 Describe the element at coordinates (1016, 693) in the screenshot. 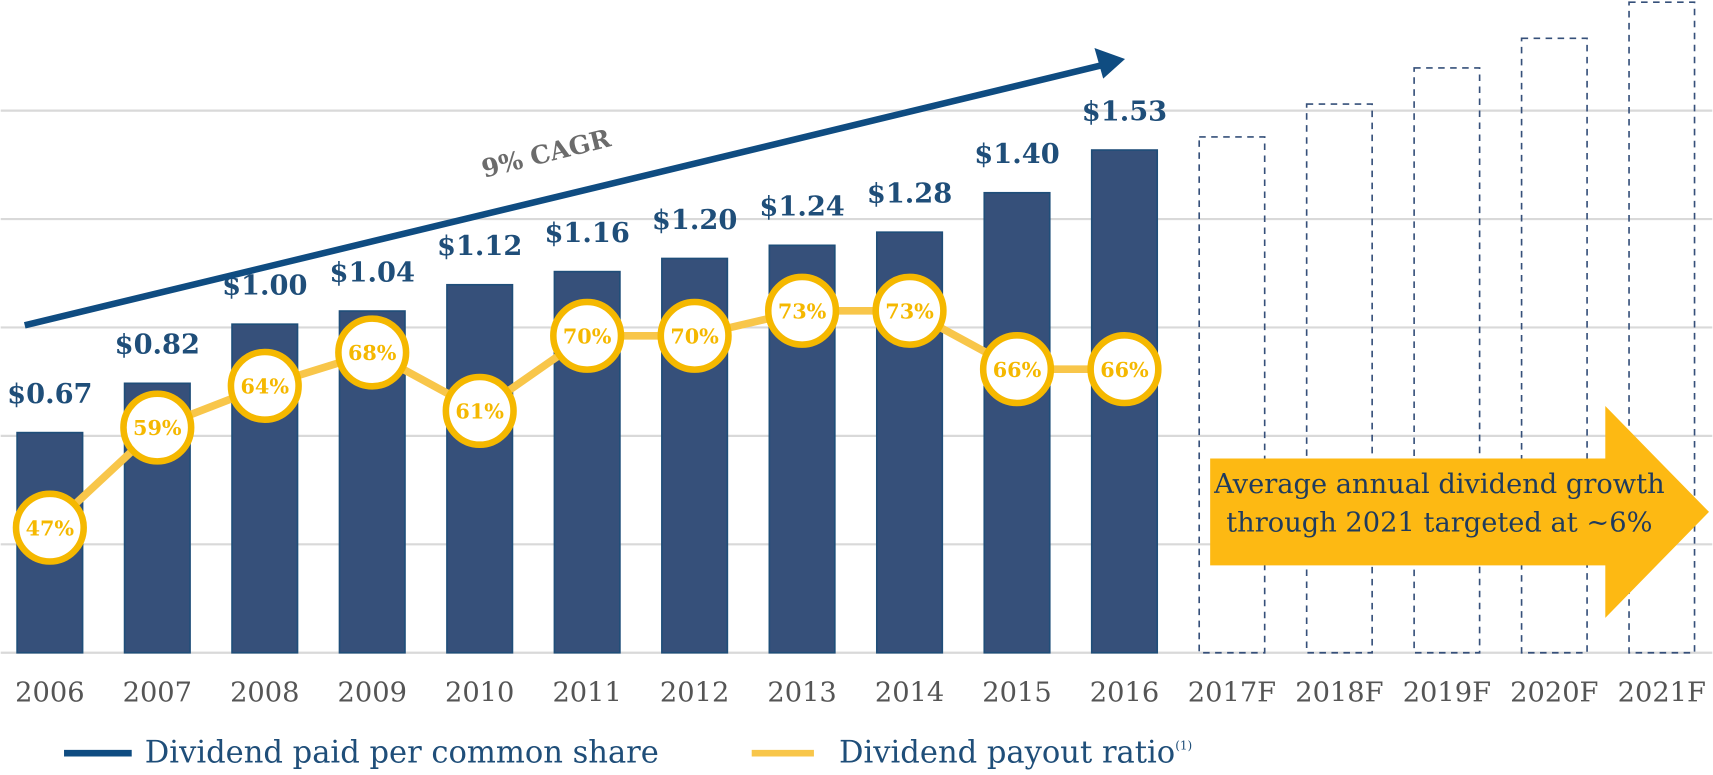

I see `x-tick-label: 2015` at that location.